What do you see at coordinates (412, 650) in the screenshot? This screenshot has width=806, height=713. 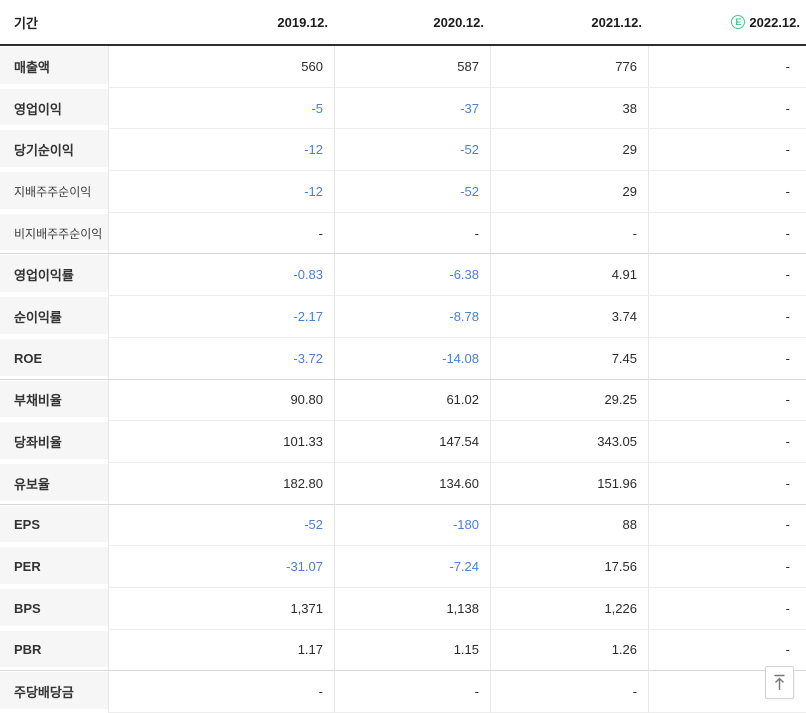 I see `value-cell-year-2: 1.15` at bounding box center [412, 650].